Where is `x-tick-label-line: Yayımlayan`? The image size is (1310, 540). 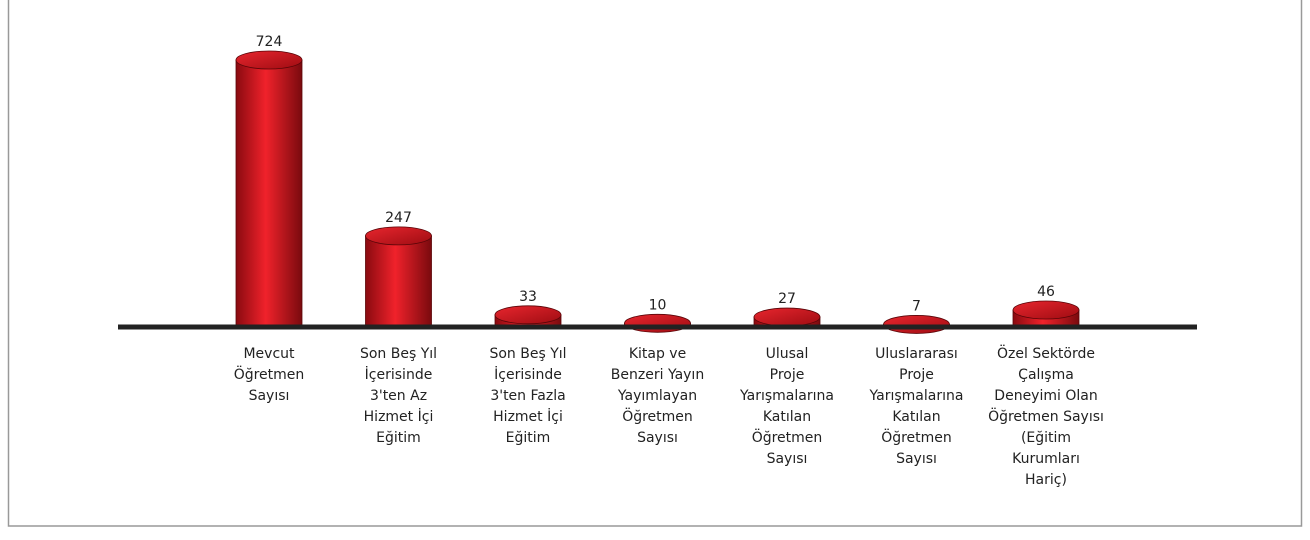 x-tick-label-line: Yayımlayan is located at coordinates (657, 396).